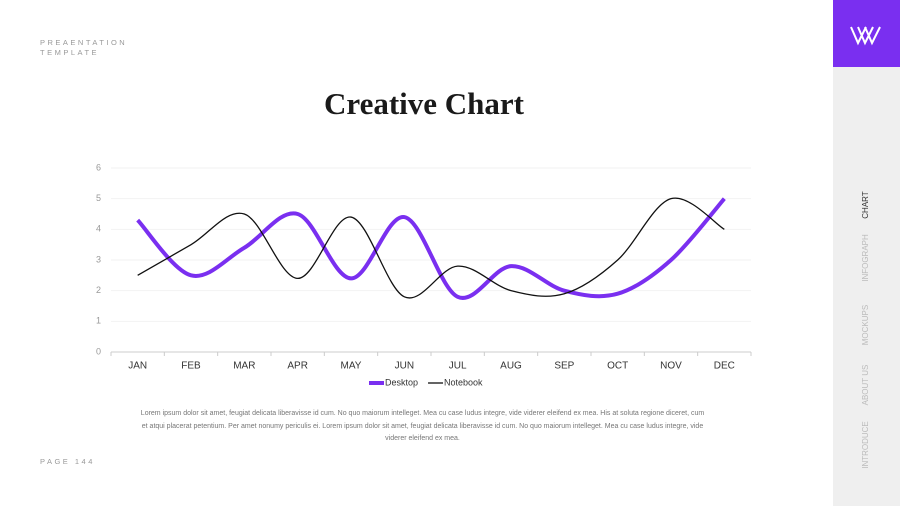 The height and width of the screenshot is (511, 900). I want to click on chart-title: Creative Chart, so click(424, 103).